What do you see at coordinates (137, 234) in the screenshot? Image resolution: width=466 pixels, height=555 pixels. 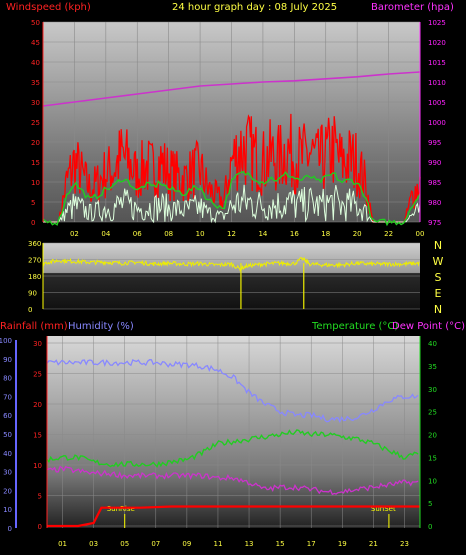 I see `wind-x-tick-label: 06` at bounding box center [137, 234].